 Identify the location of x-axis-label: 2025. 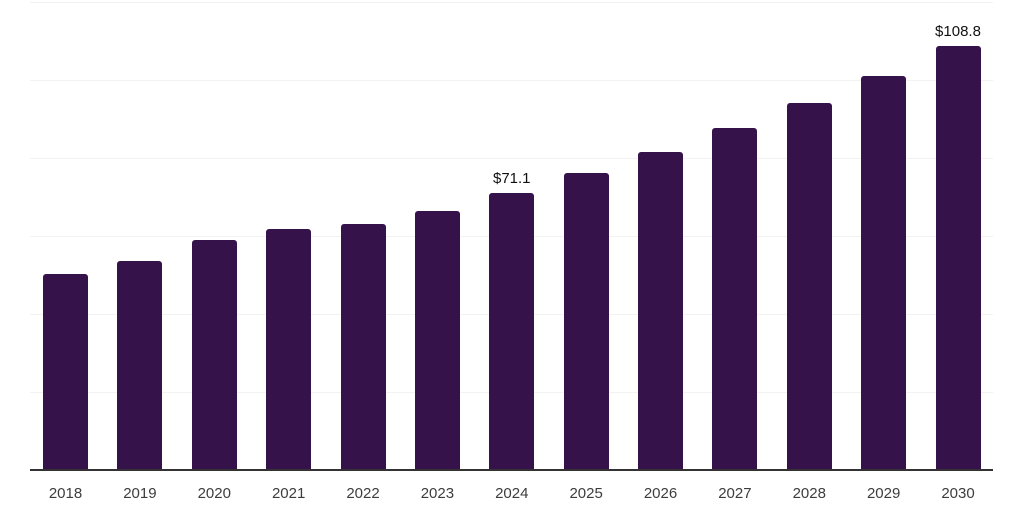
(586, 493).